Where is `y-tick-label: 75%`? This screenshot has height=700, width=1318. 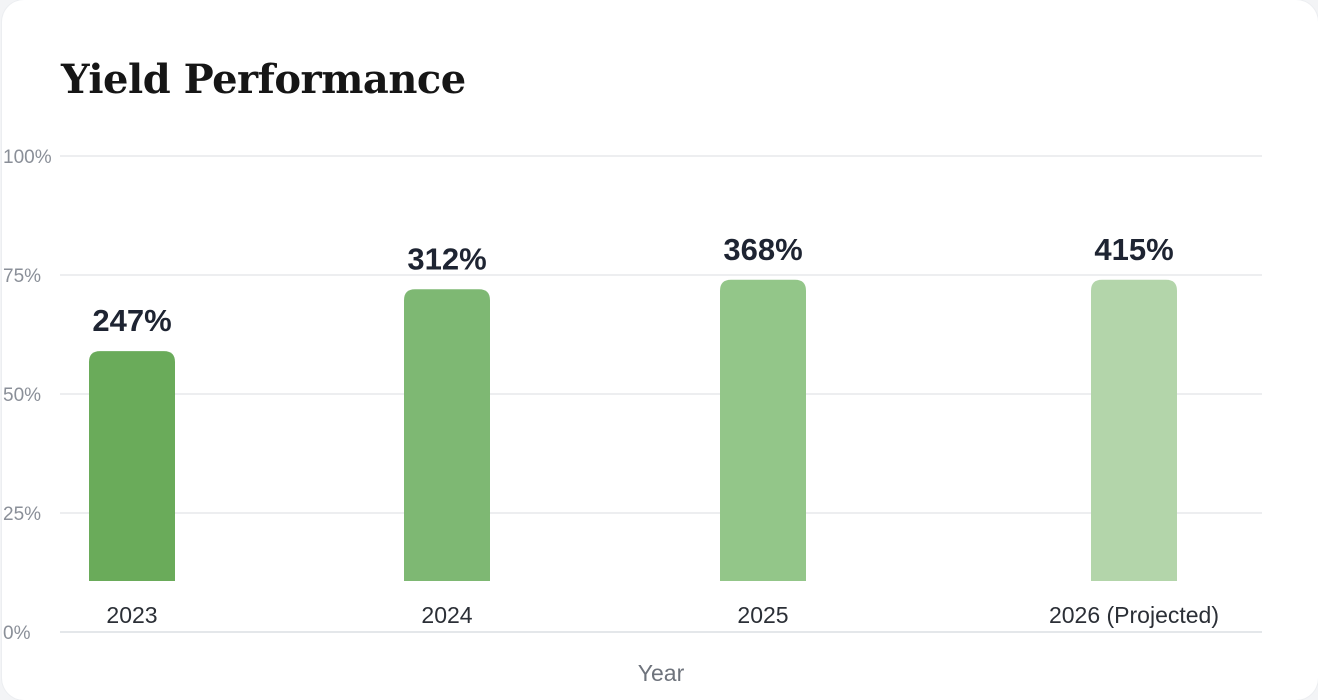
y-tick-label: 75% is located at coordinates (22, 276).